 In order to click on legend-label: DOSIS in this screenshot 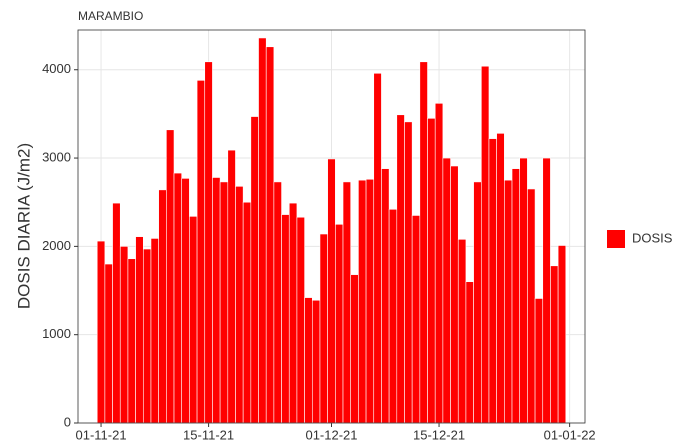, I will do `click(652, 237)`.